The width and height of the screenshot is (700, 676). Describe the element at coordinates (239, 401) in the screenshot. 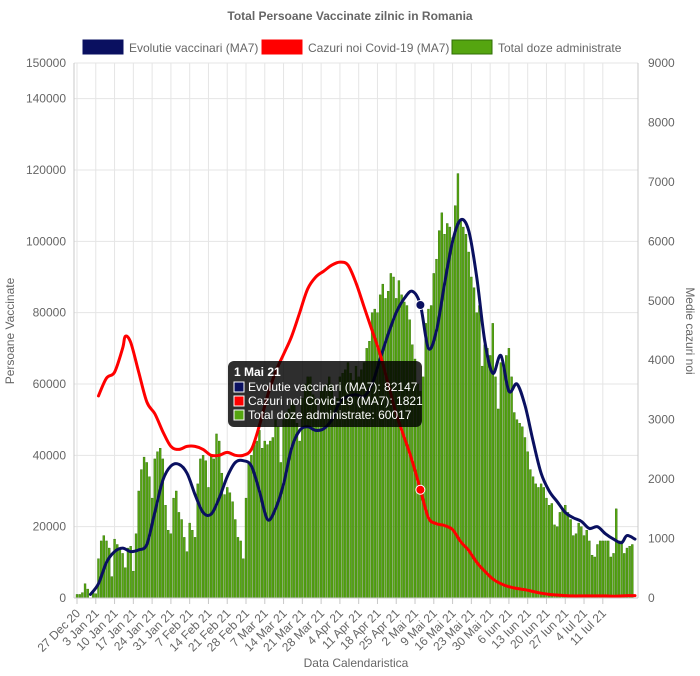

I see `tooltip-swatch` at that location.